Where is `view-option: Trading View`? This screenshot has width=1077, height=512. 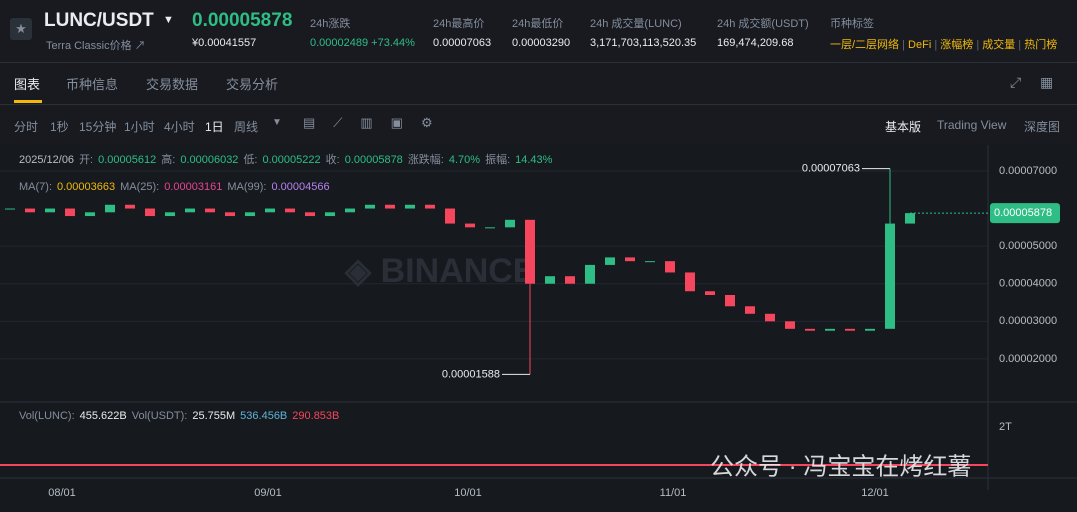 view-option: Trading View is located at coordinates (972, 125).